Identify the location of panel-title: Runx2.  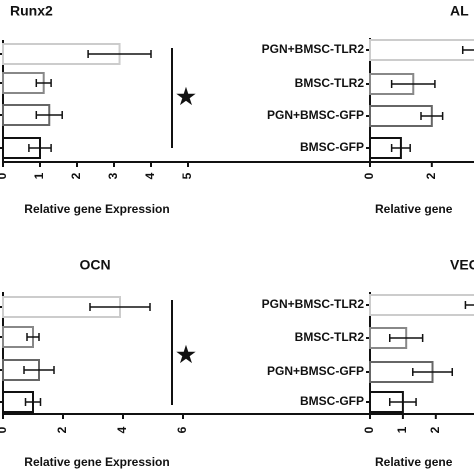
(31, 11).